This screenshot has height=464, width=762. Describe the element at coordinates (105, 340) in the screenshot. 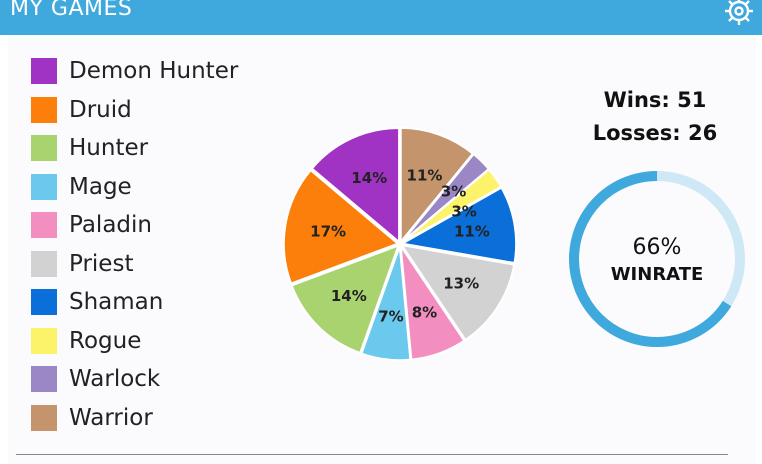

I see `legend-label: Rogue` at that location.